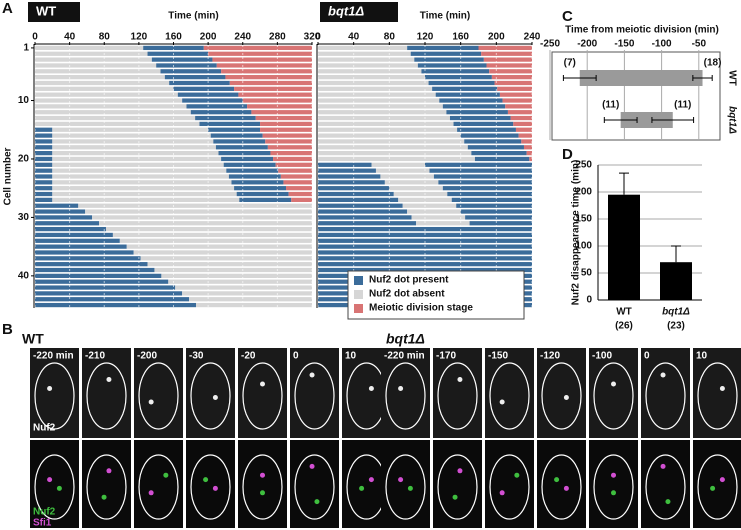 The image size is (741, 530). Describe the element at coordinates (567, 16) in the screenshot. I see `panel-label: C` at that location.